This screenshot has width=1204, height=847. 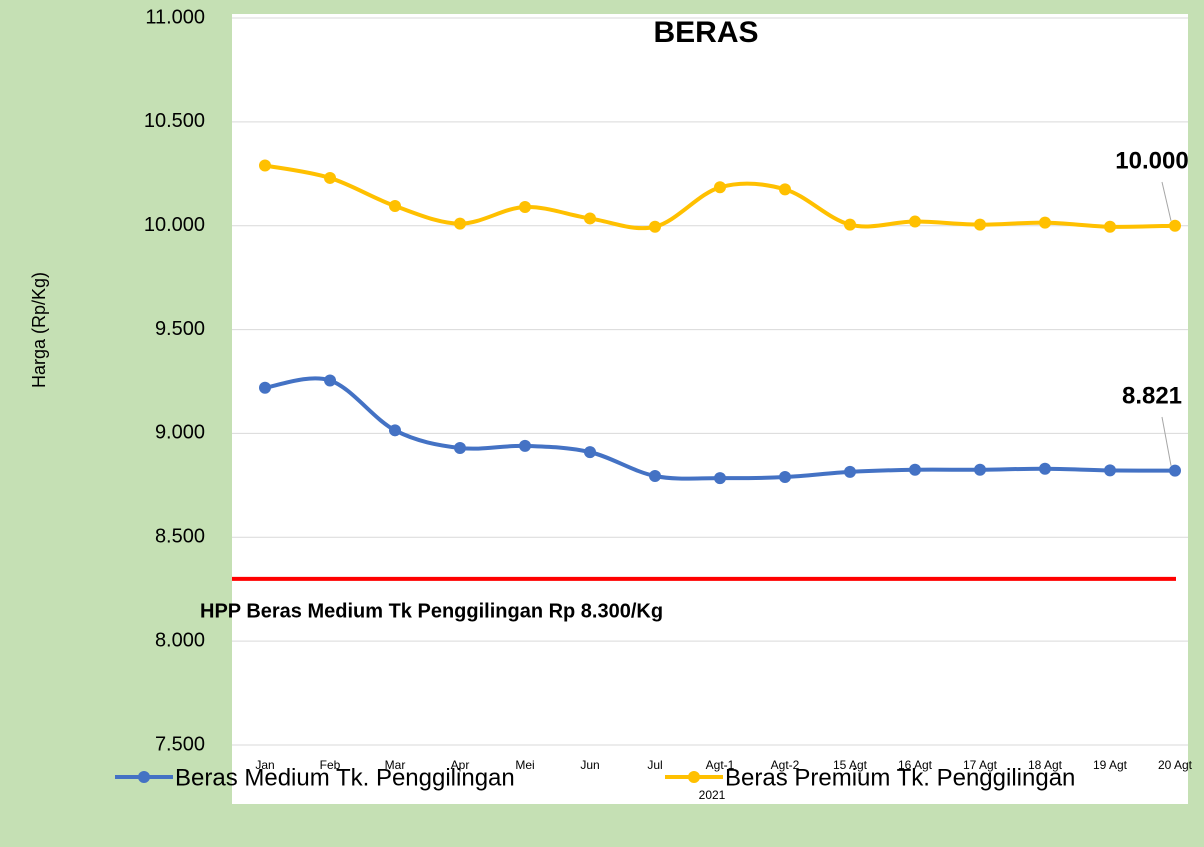 I want to click on y-tick-label: 11.000, so click(x=175, y=17).